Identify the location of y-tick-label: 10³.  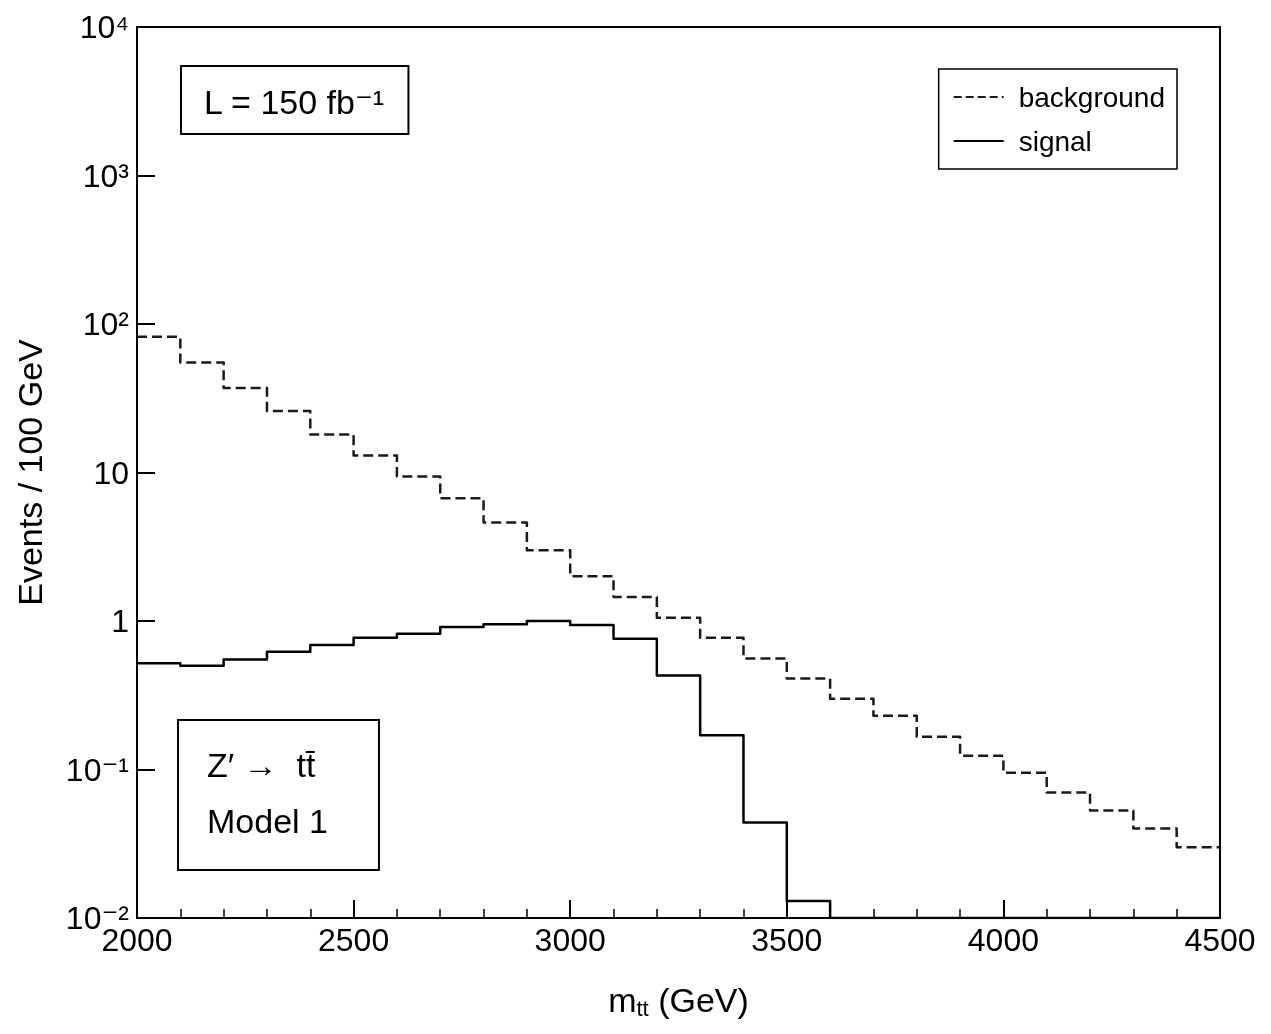
(106, 175).